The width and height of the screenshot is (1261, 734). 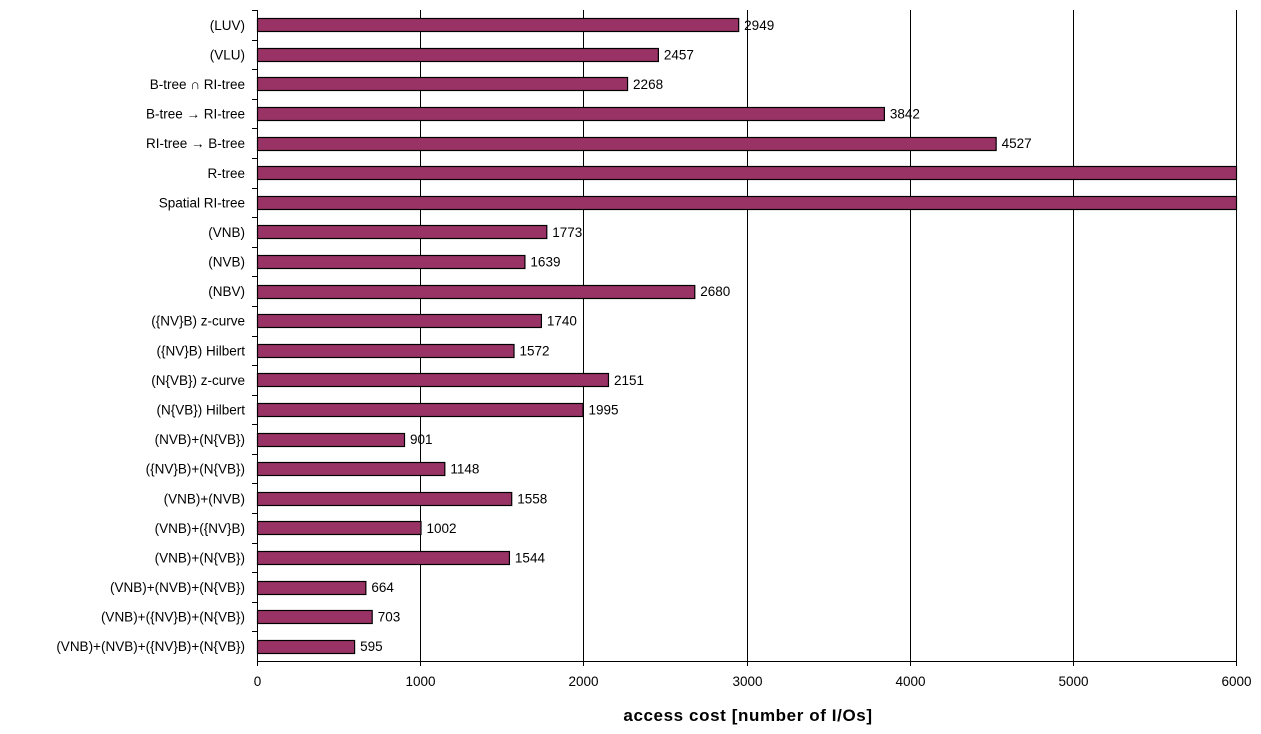 I want to click on value-label: 1773, so click(x=567, y=232).